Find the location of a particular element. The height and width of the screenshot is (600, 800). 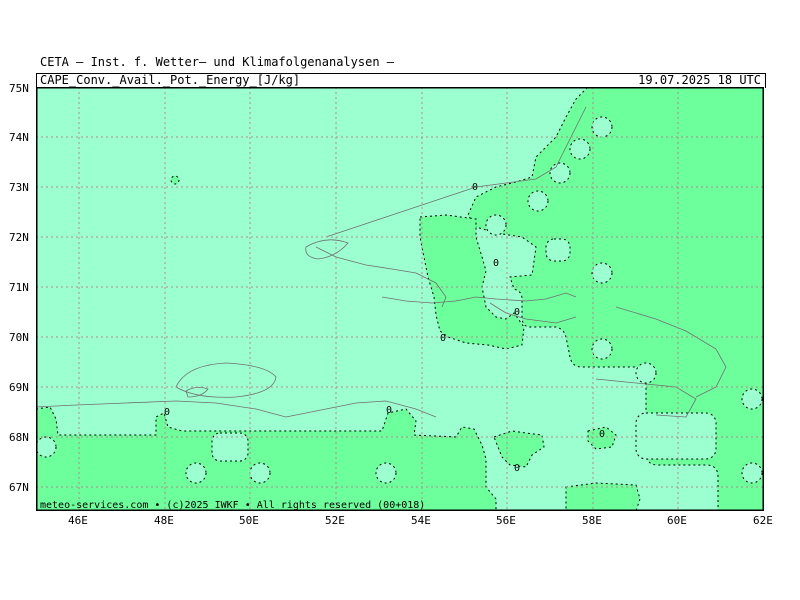

kolguev-small is located at coordinates (197, 392).